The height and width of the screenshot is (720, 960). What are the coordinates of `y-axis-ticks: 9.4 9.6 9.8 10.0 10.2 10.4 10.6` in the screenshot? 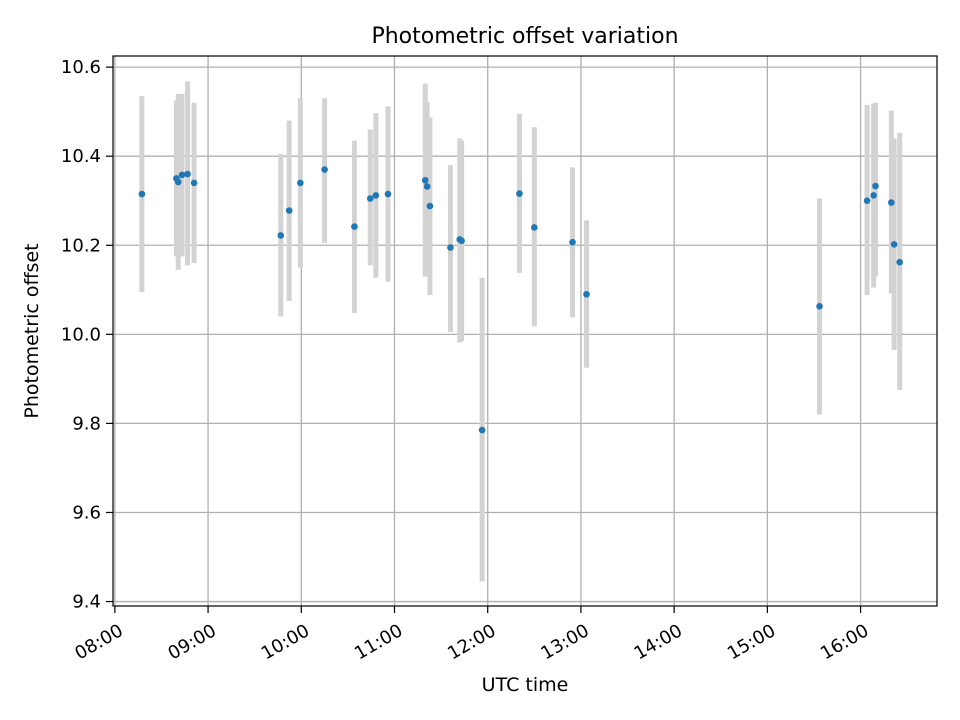 It's located at (87, 335).